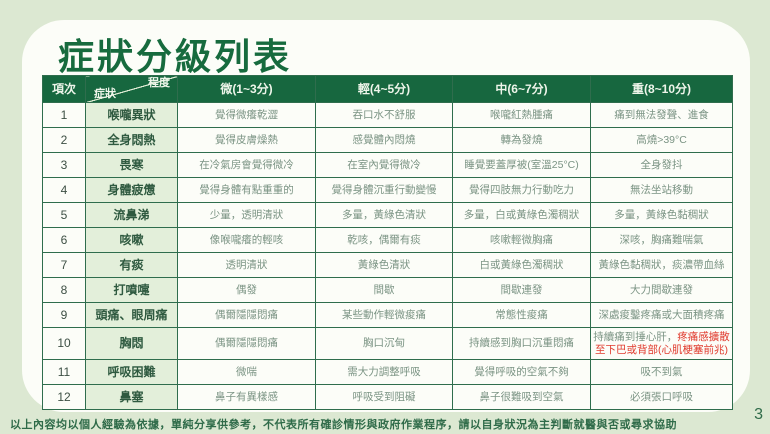 The height and width of the screenshot is (434, 770). I want to click on severity-description: 睡覺要蓋厚被(室溫25°C), so click(521, 165).